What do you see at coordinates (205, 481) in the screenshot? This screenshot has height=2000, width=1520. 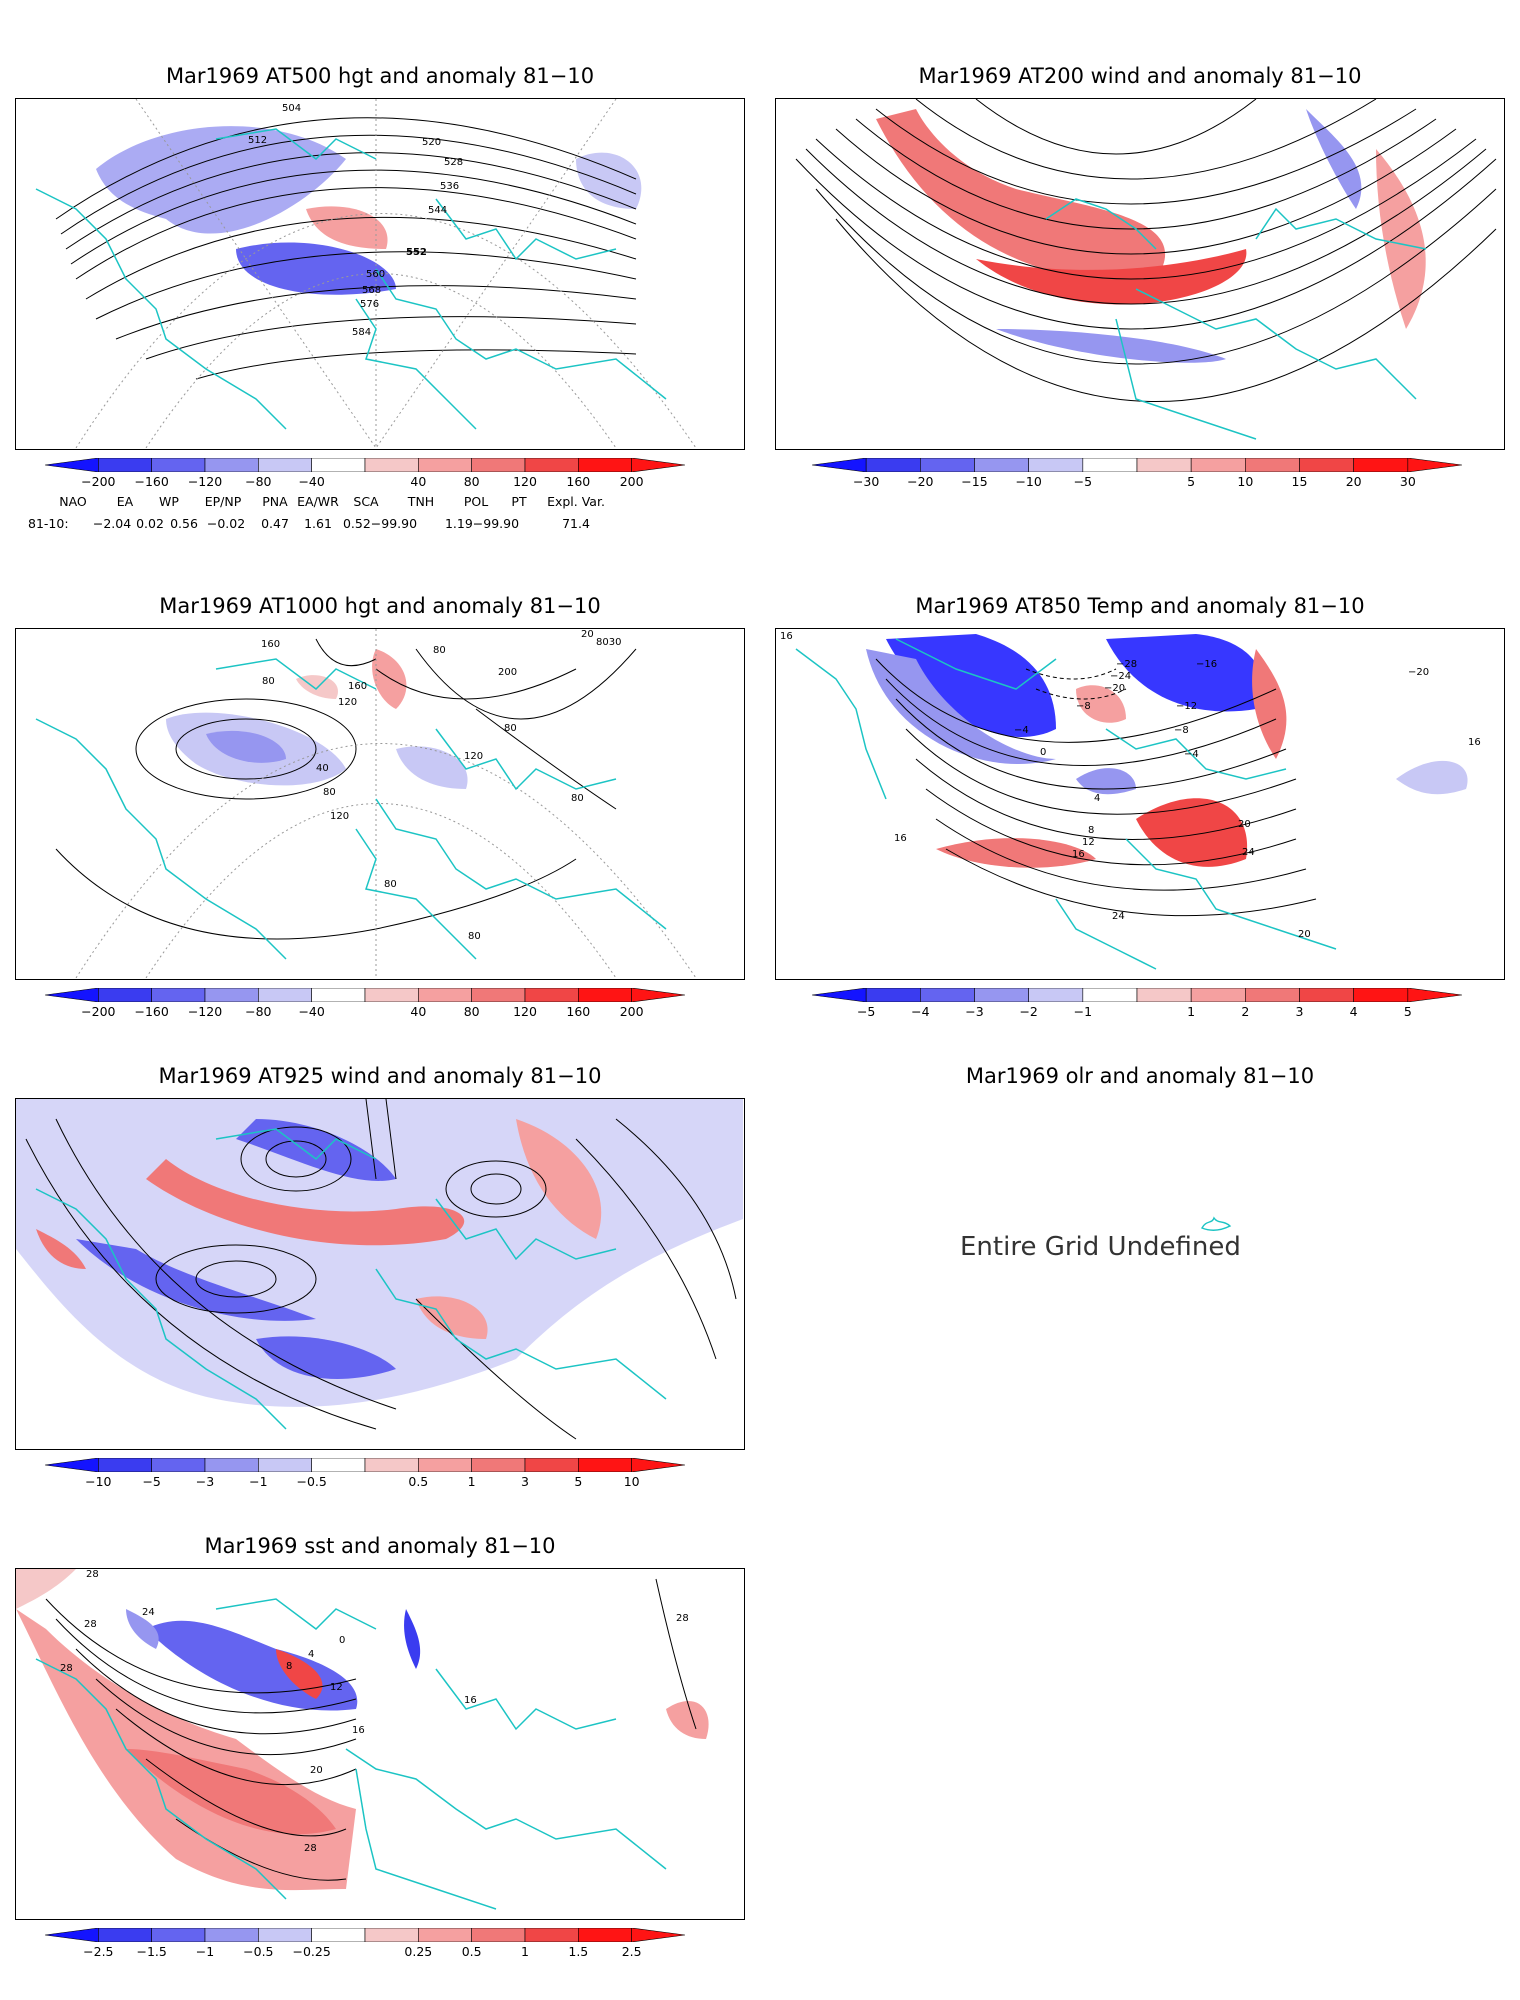 I see `colorbar-tick-label: −120` at bounding box center [205, 481].